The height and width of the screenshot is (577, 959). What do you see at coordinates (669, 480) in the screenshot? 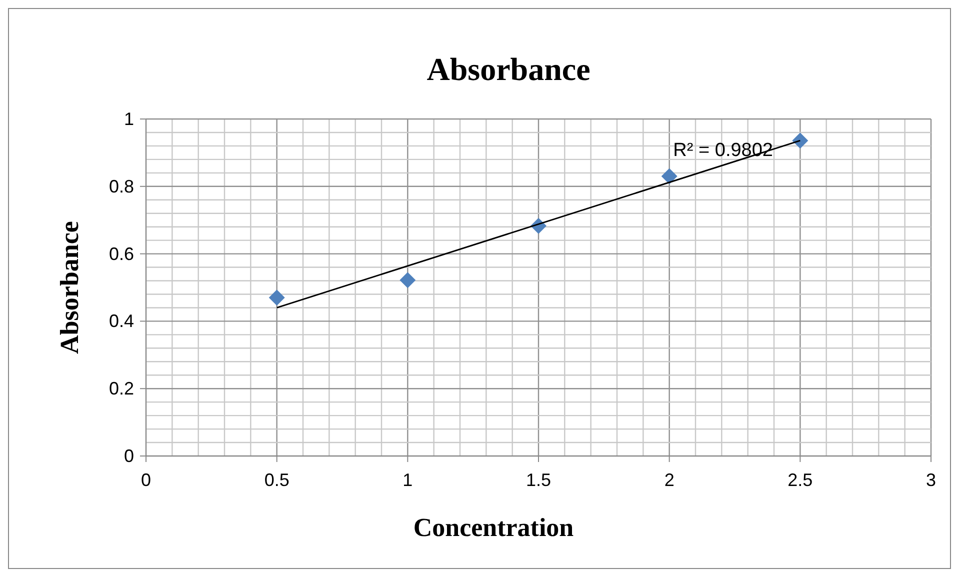
I see `x-tick-label: 2` at bounding box center [669, 480].